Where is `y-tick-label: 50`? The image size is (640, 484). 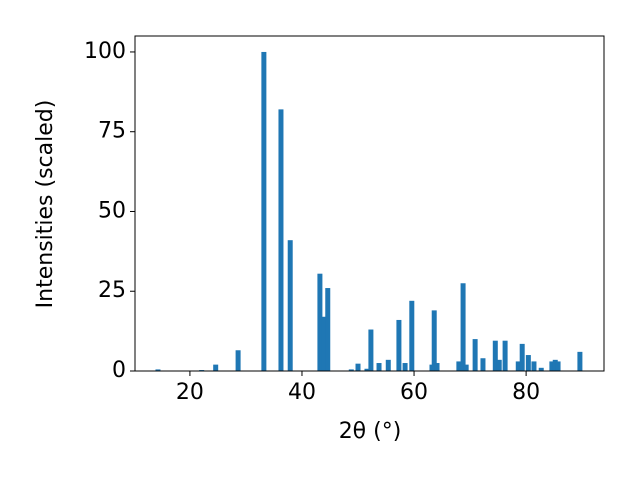
y-tick-label: 50 is located at coordinates (112, 210).